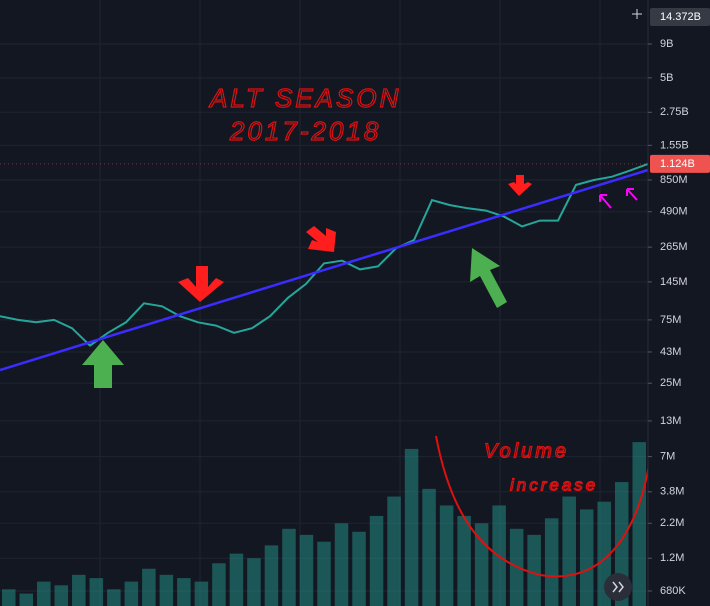 The image size is (710, 606). What do you see at coordinates (544, 506) in the screenshot?
I see `volume-curve` at bounding box center [544, 506].